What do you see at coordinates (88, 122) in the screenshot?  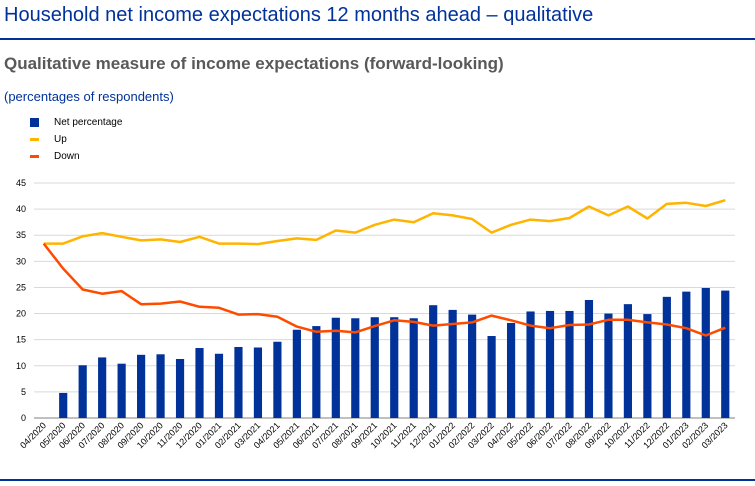 I see `legend-label-net: Net percentage` at bounding box center [88, 122].